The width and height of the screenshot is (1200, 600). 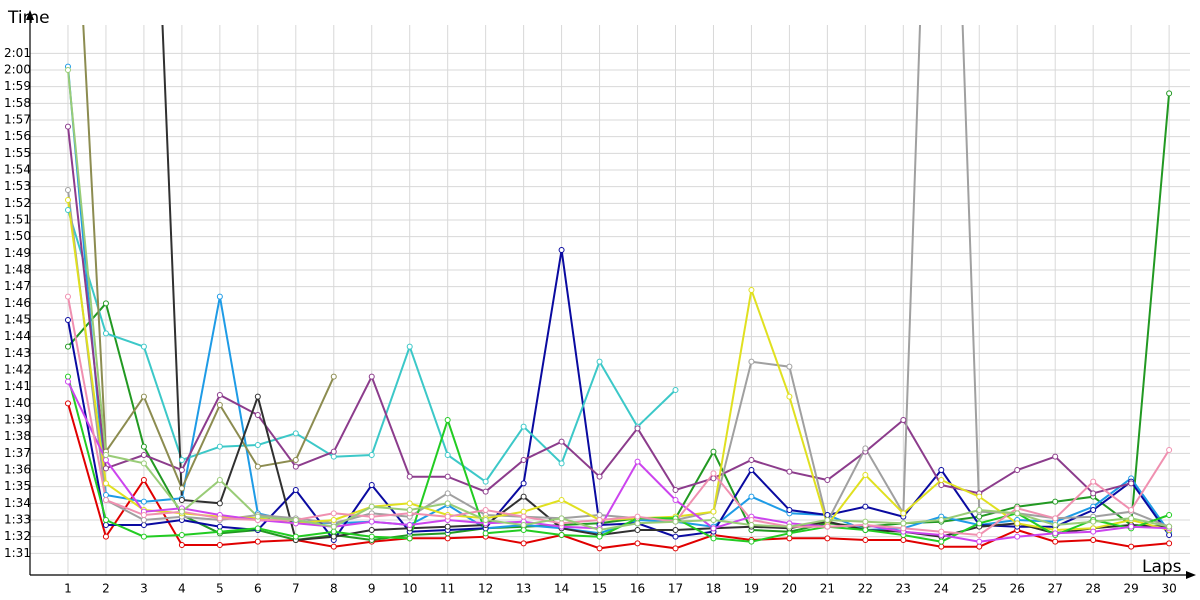 I want to click on y-tick-label: 1:55, so click(x=17, y=153).